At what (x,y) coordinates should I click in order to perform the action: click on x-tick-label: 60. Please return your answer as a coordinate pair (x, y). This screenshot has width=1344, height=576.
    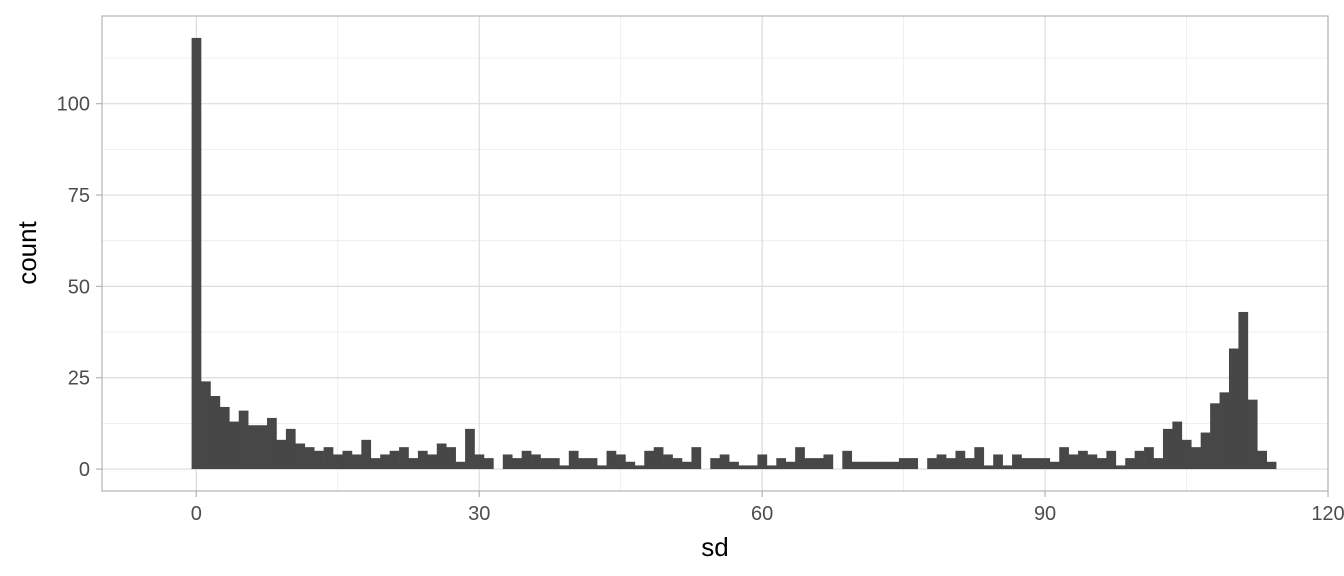
    Looking at the image, I should click on (762, 514).